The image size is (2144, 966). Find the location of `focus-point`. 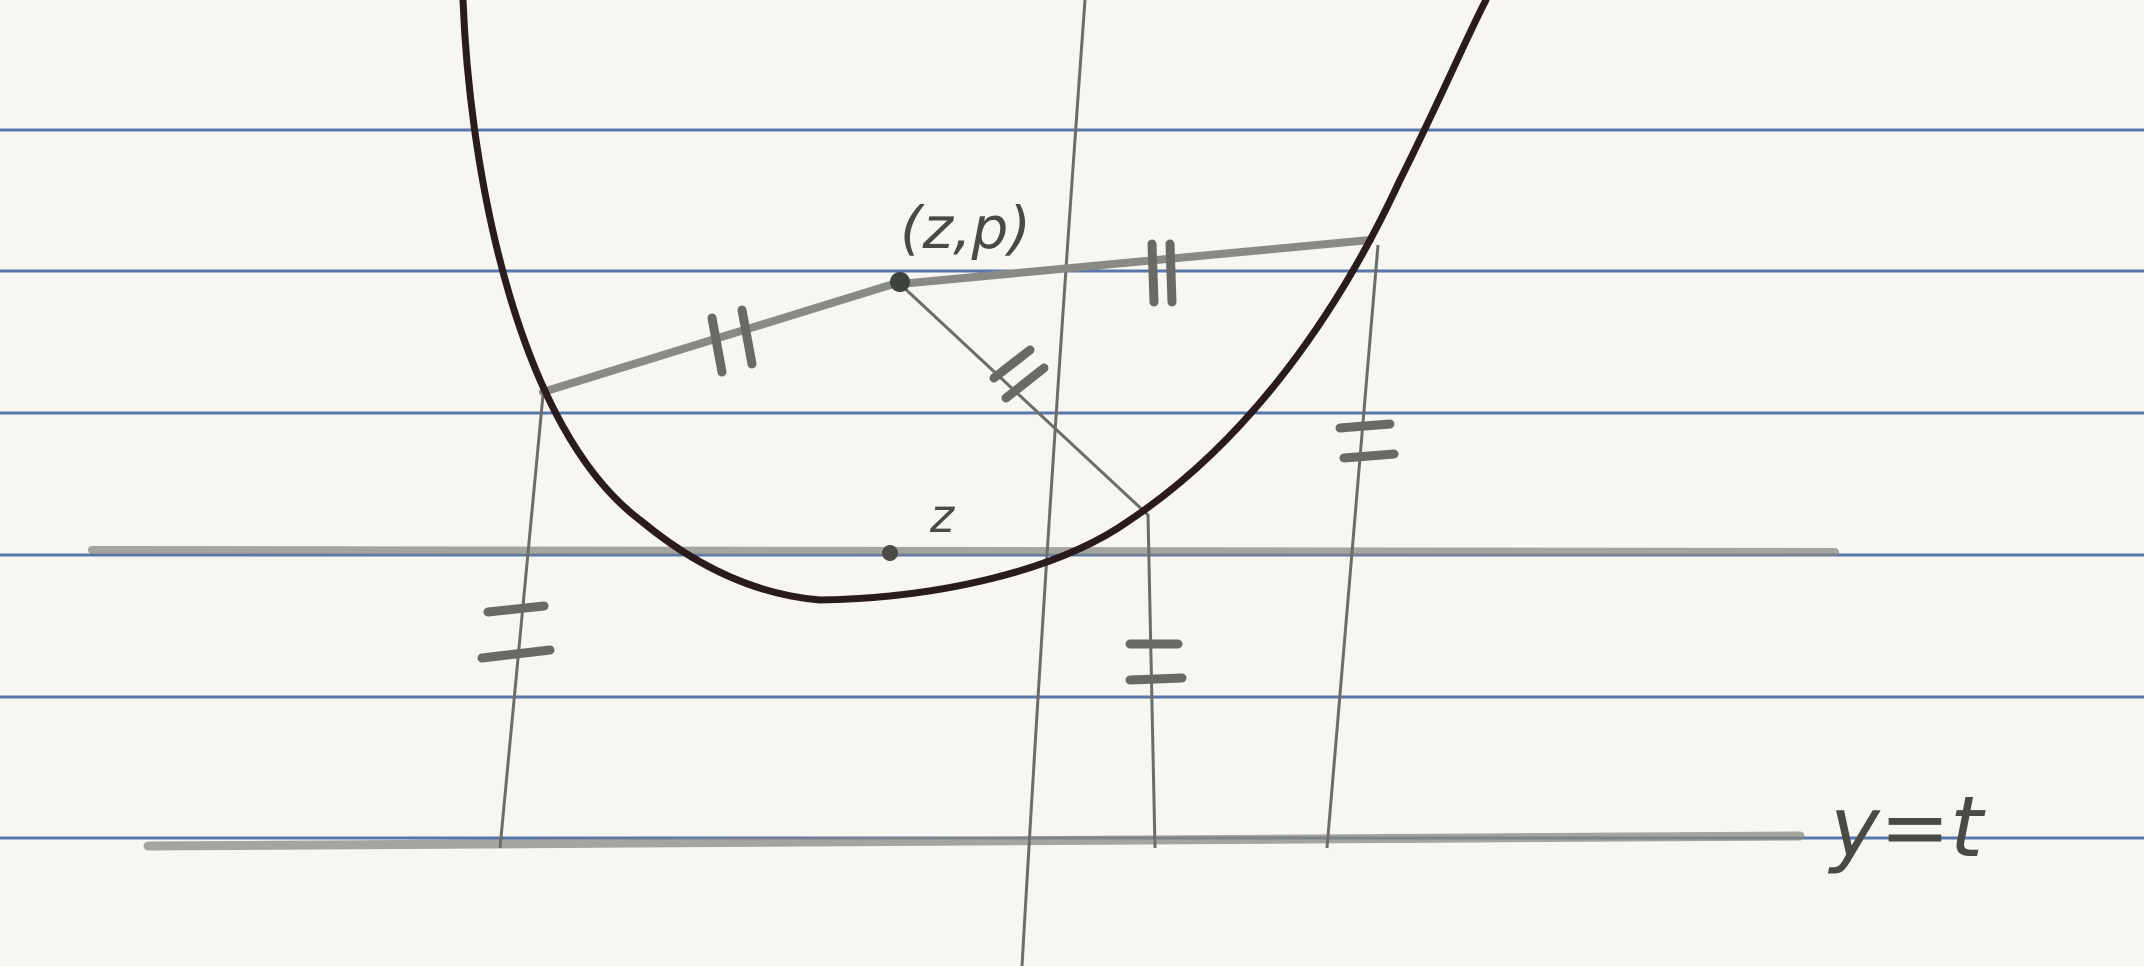

focus-point is located at coordinates (900, 282).